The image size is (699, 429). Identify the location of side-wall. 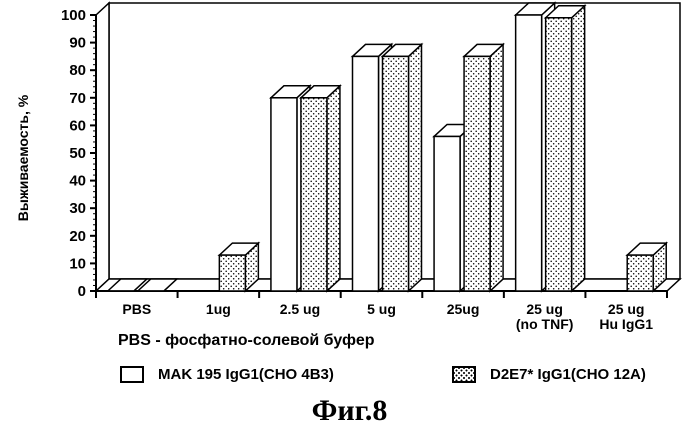
(102, 147).